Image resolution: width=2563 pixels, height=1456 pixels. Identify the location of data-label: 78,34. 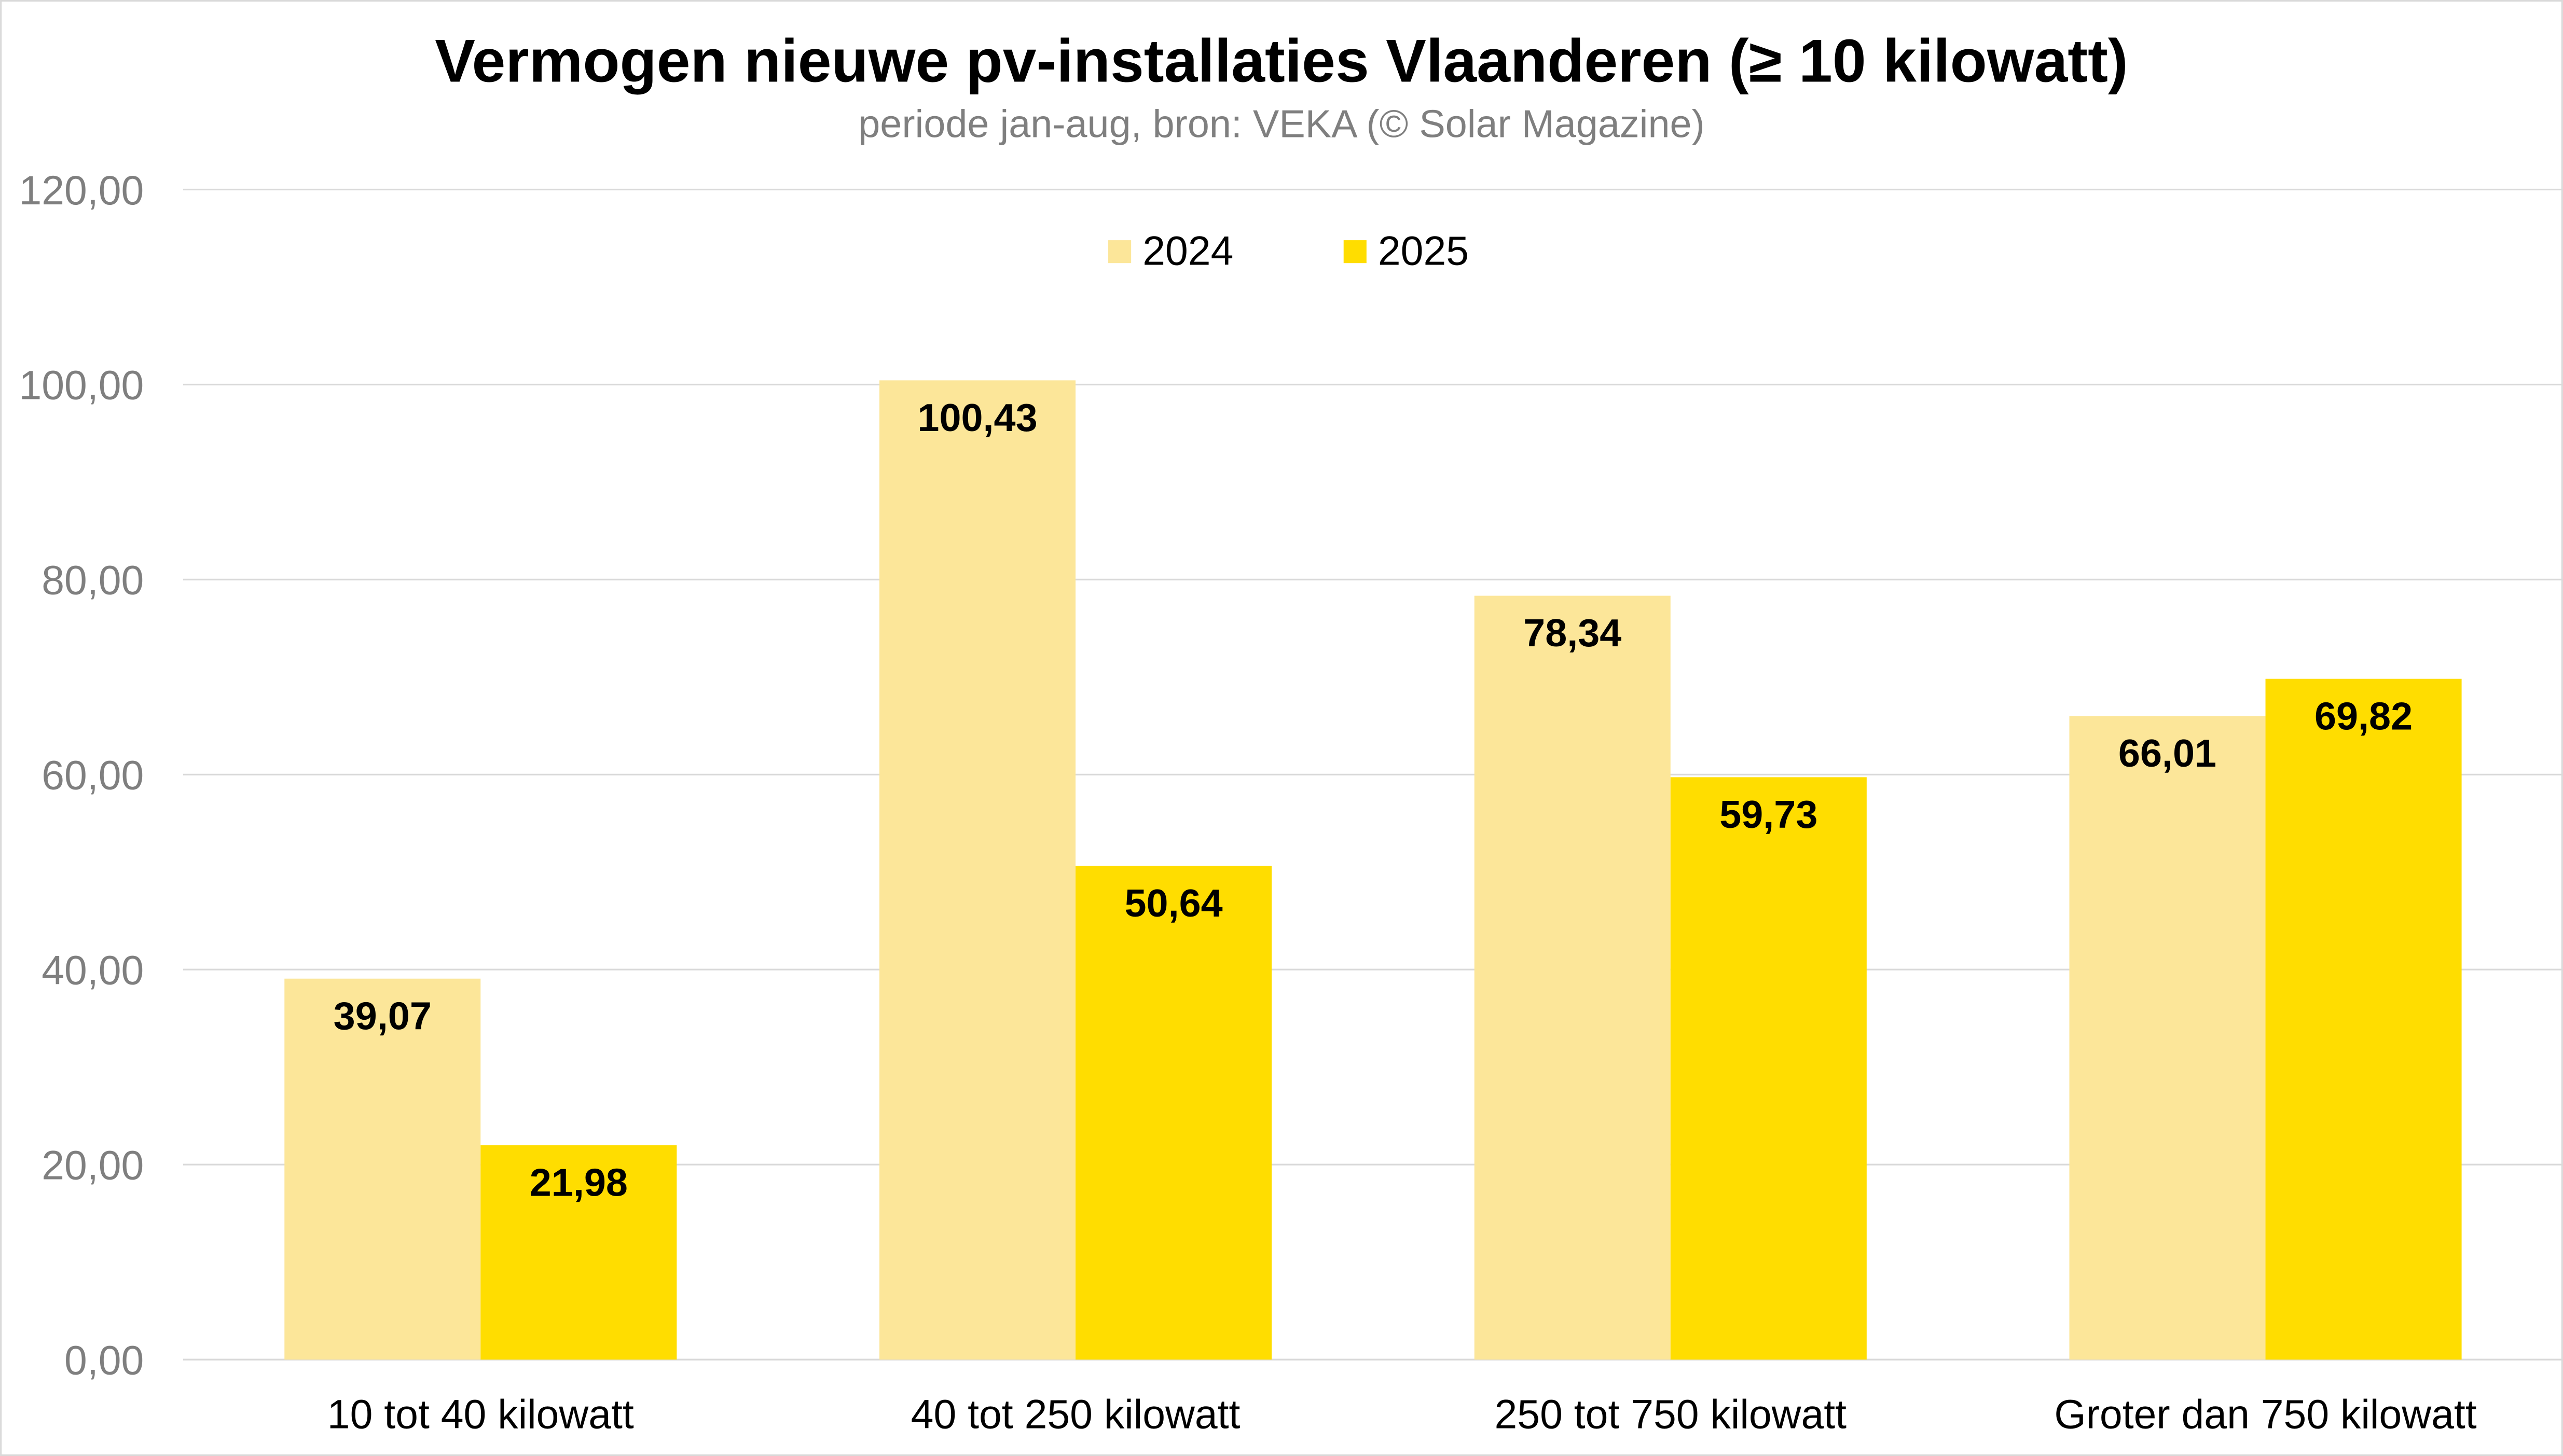
(1572, 633).